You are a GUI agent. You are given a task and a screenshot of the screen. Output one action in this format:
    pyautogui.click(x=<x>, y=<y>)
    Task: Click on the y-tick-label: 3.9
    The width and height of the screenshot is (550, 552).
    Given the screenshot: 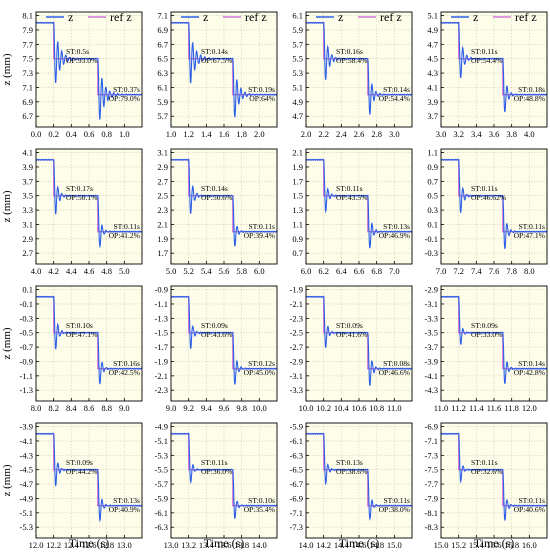 What is the action you would take?
    pyautogui.click(x=432, y=102)
    